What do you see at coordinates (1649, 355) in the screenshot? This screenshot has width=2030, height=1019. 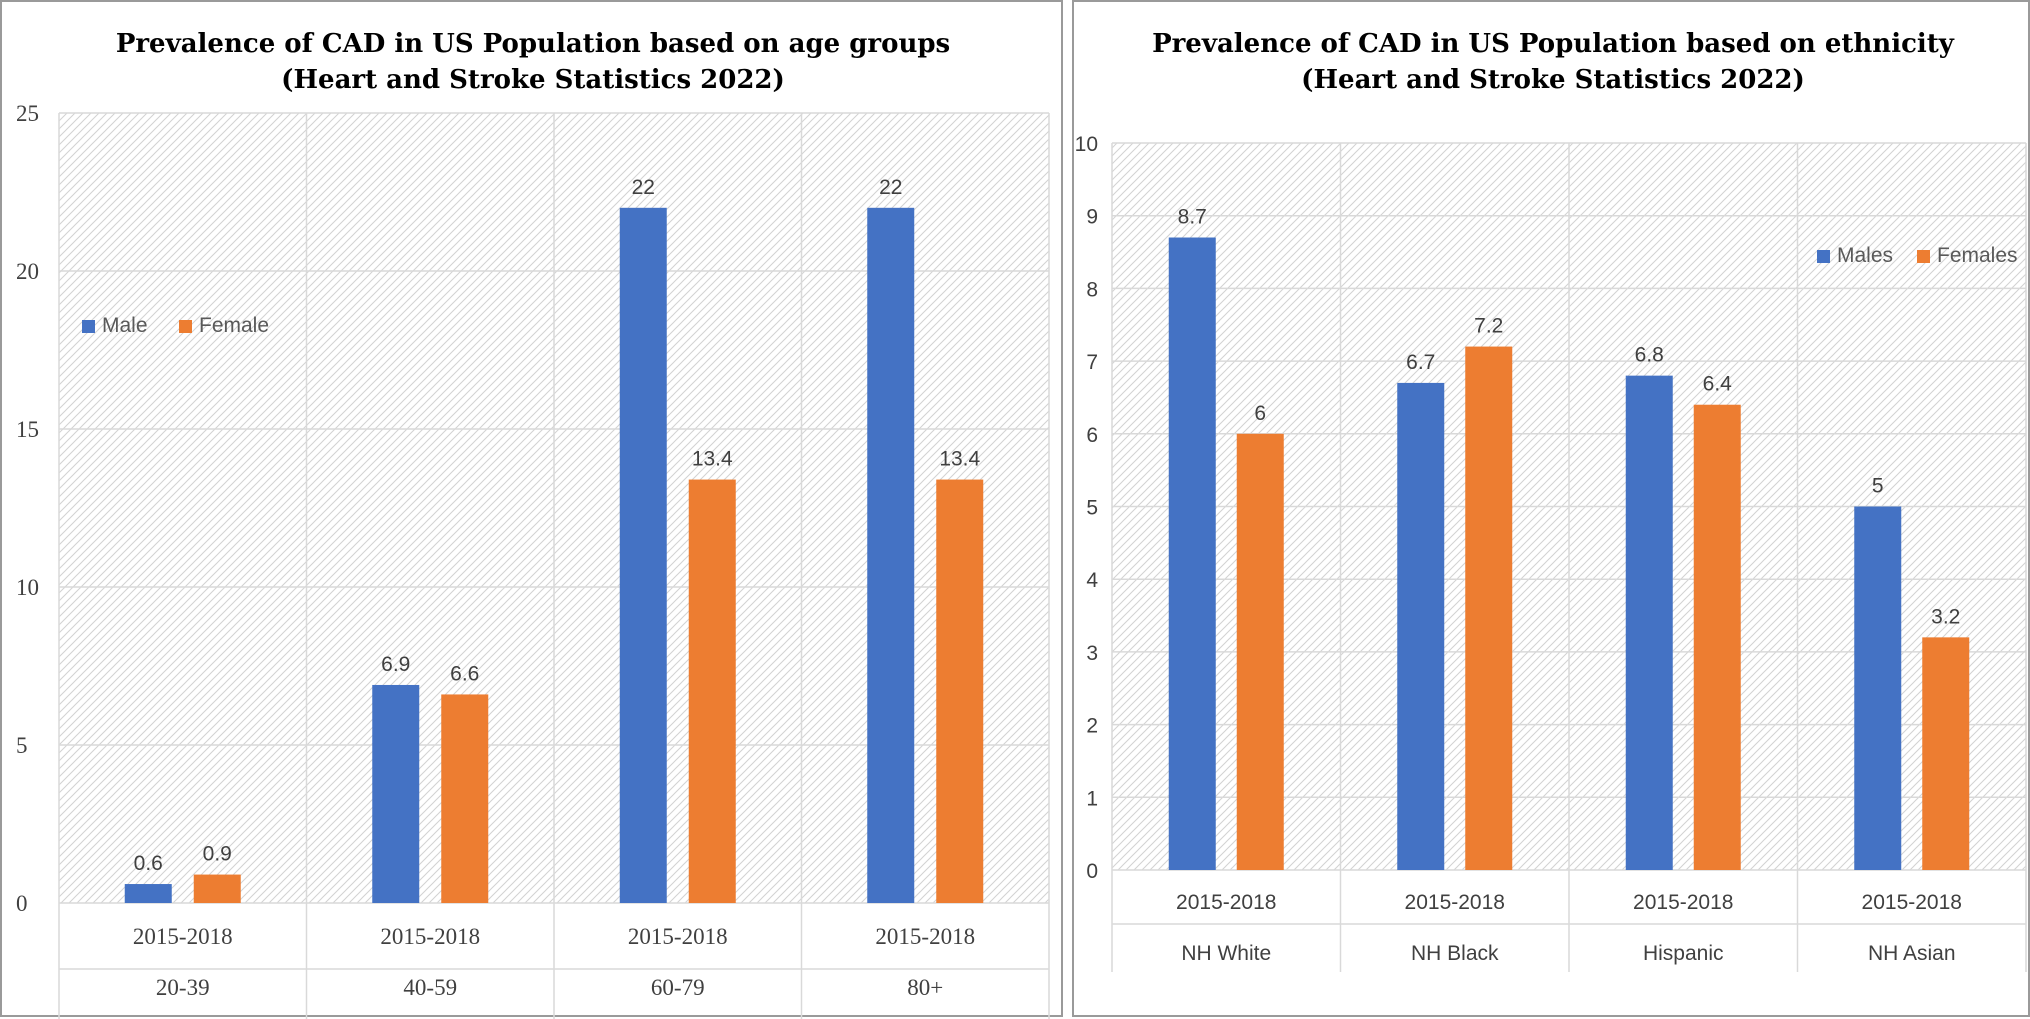 I see `data-label: 6.8` at bounding box center [1649, 355].